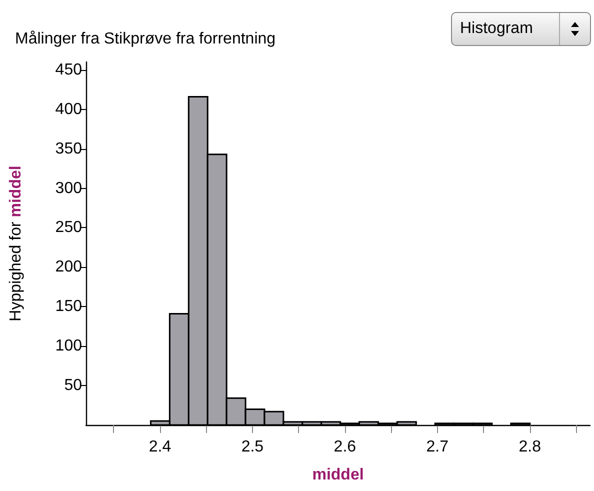 The image size is (594, 491). What do you see at coordinates (73, 385) in the screenshot?
I see `y-tick-label: 50` at bounding box center [73, 385].